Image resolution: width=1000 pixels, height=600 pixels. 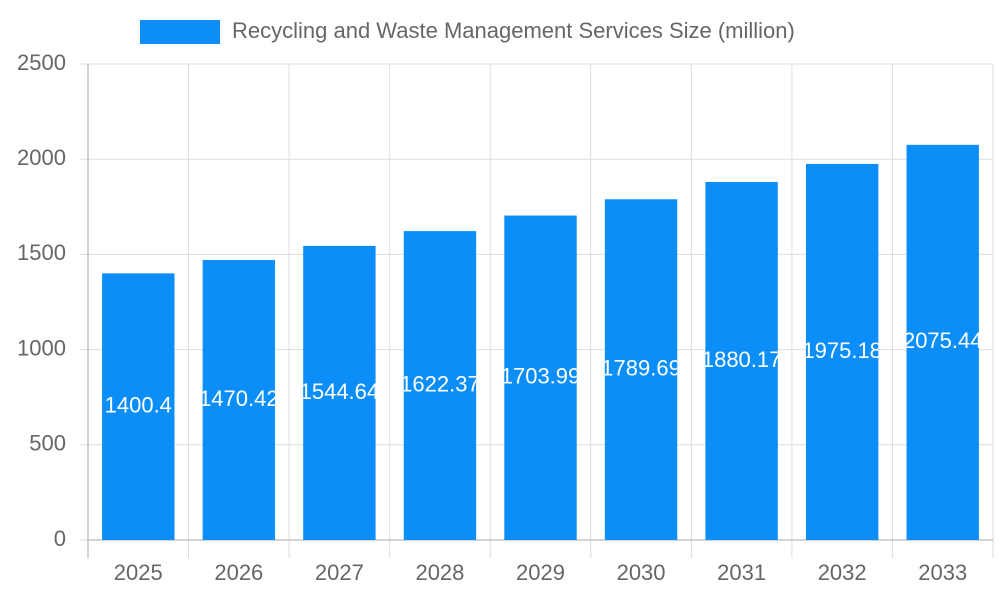 What do you see at coordinates (540, 572) in the screenshot?
I see `x-tick-label: 2029` at bounding box center [540, 572].